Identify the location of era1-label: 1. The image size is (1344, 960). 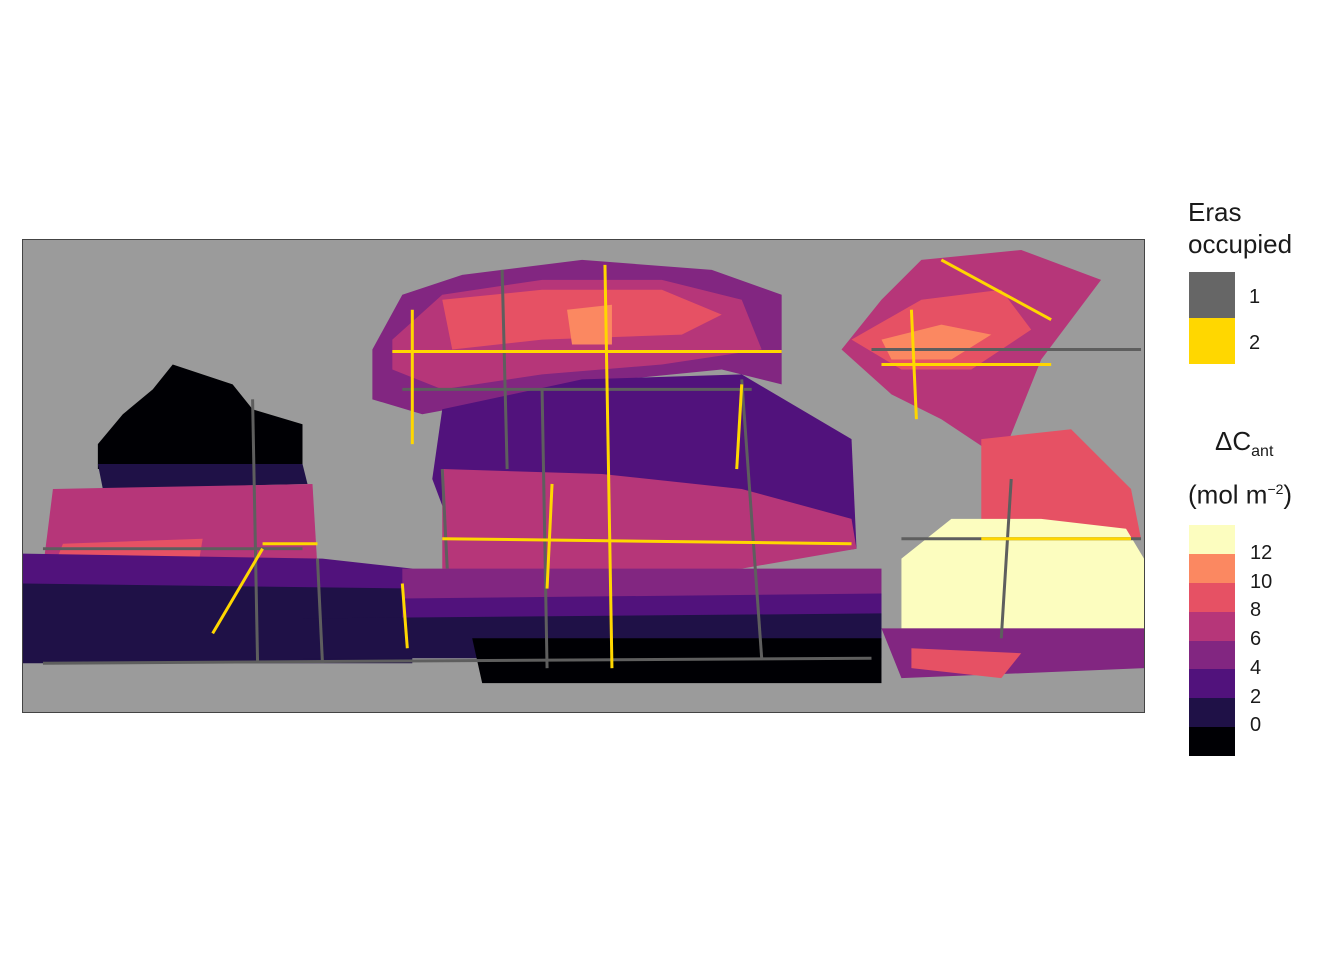
(1255, 297).